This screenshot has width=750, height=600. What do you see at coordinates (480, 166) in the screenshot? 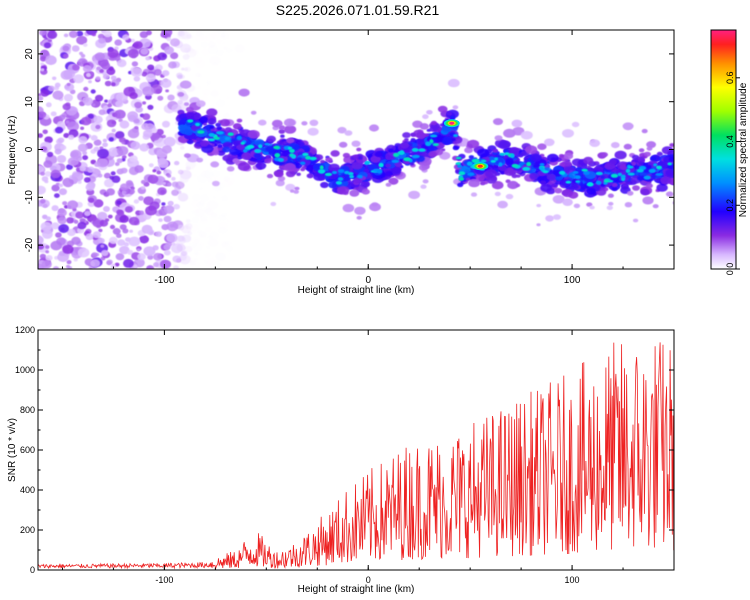
I see `heatmap-peak` at bounding box center [480, 166].